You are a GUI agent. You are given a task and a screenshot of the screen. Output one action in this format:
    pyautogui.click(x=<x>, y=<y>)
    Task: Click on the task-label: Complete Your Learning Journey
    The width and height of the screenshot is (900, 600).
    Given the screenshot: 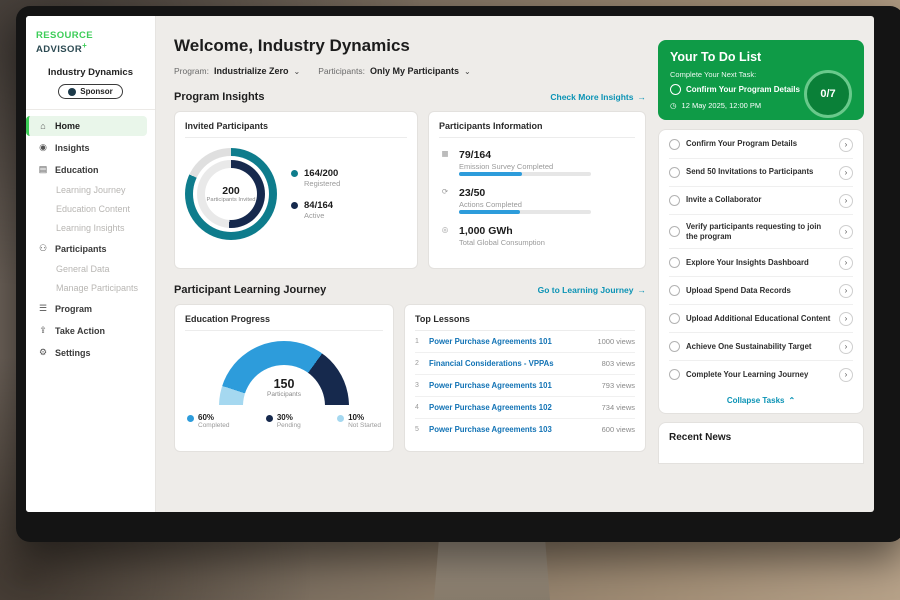 What is the action you would take?
    pyautogui.click(x=747, y=374)
    